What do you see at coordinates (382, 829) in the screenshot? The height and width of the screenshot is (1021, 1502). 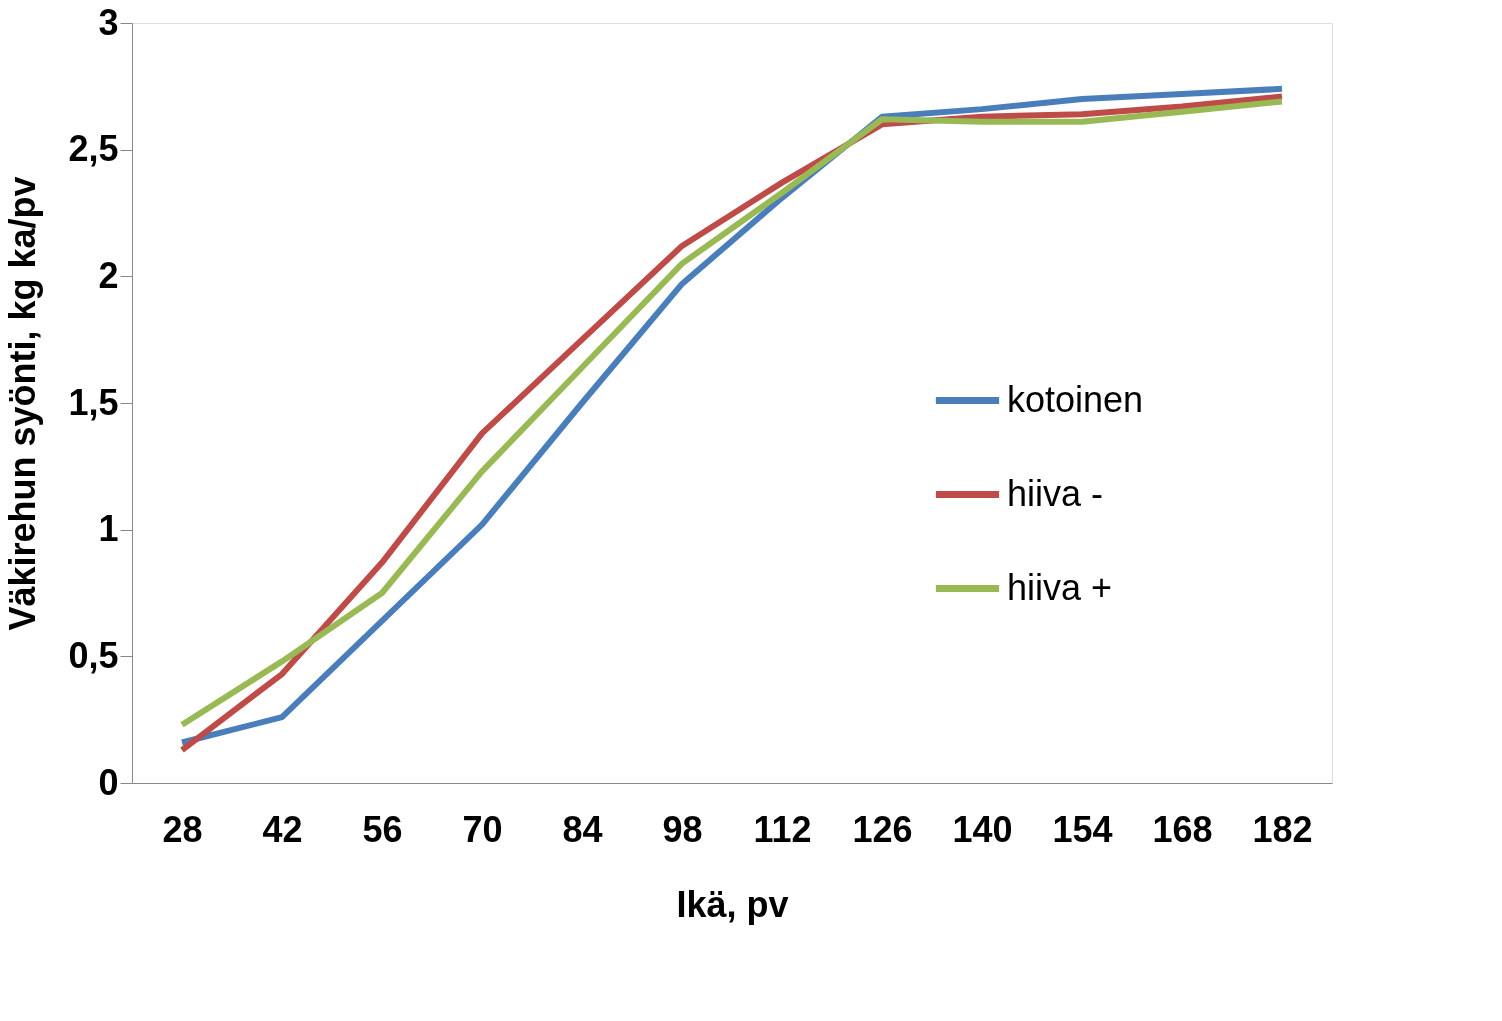 I see `x-tick-label: 56` at bounding box center [382, 829].